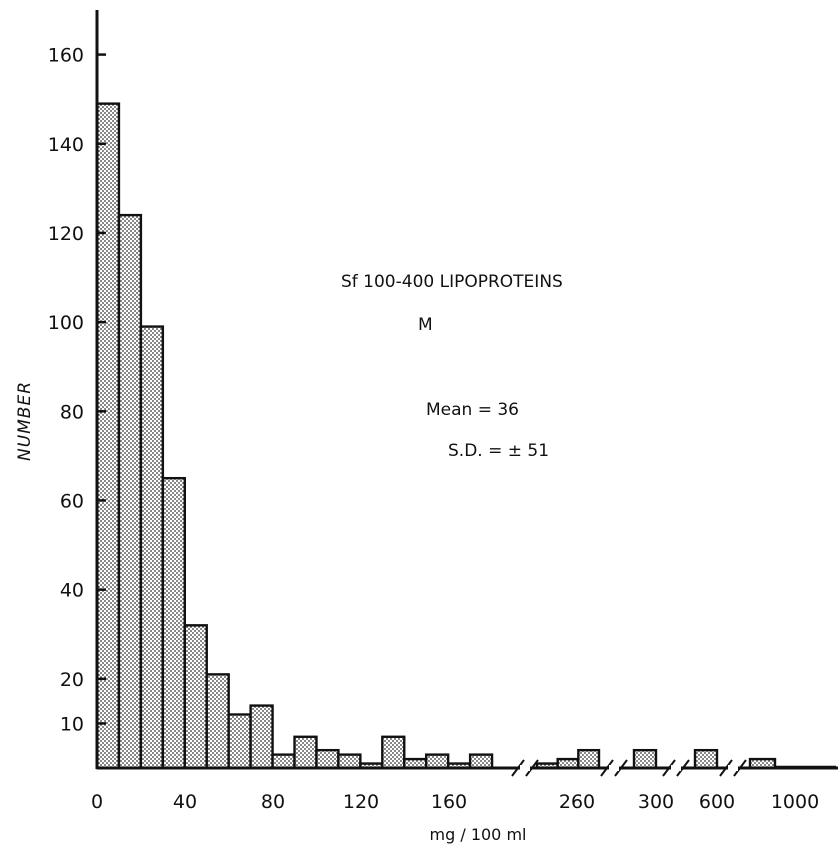  Describe the element at coordinates (717, 802) in the screenshot. I see `x-tick-label: 600` at that location.